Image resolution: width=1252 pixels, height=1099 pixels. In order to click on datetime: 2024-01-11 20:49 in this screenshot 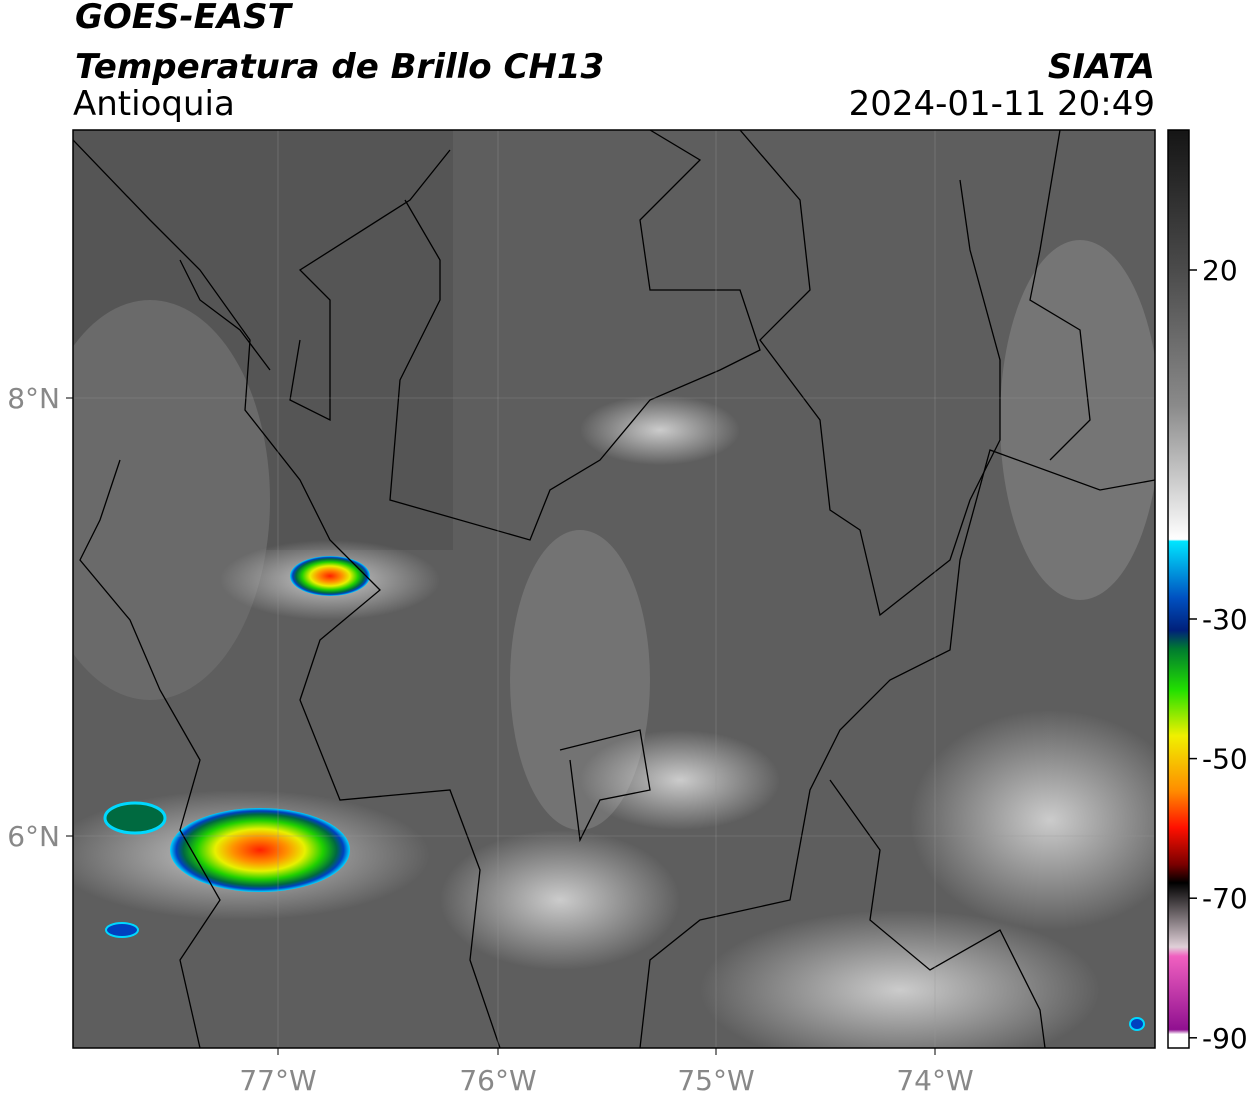, I will do `click(1002, 104)`.